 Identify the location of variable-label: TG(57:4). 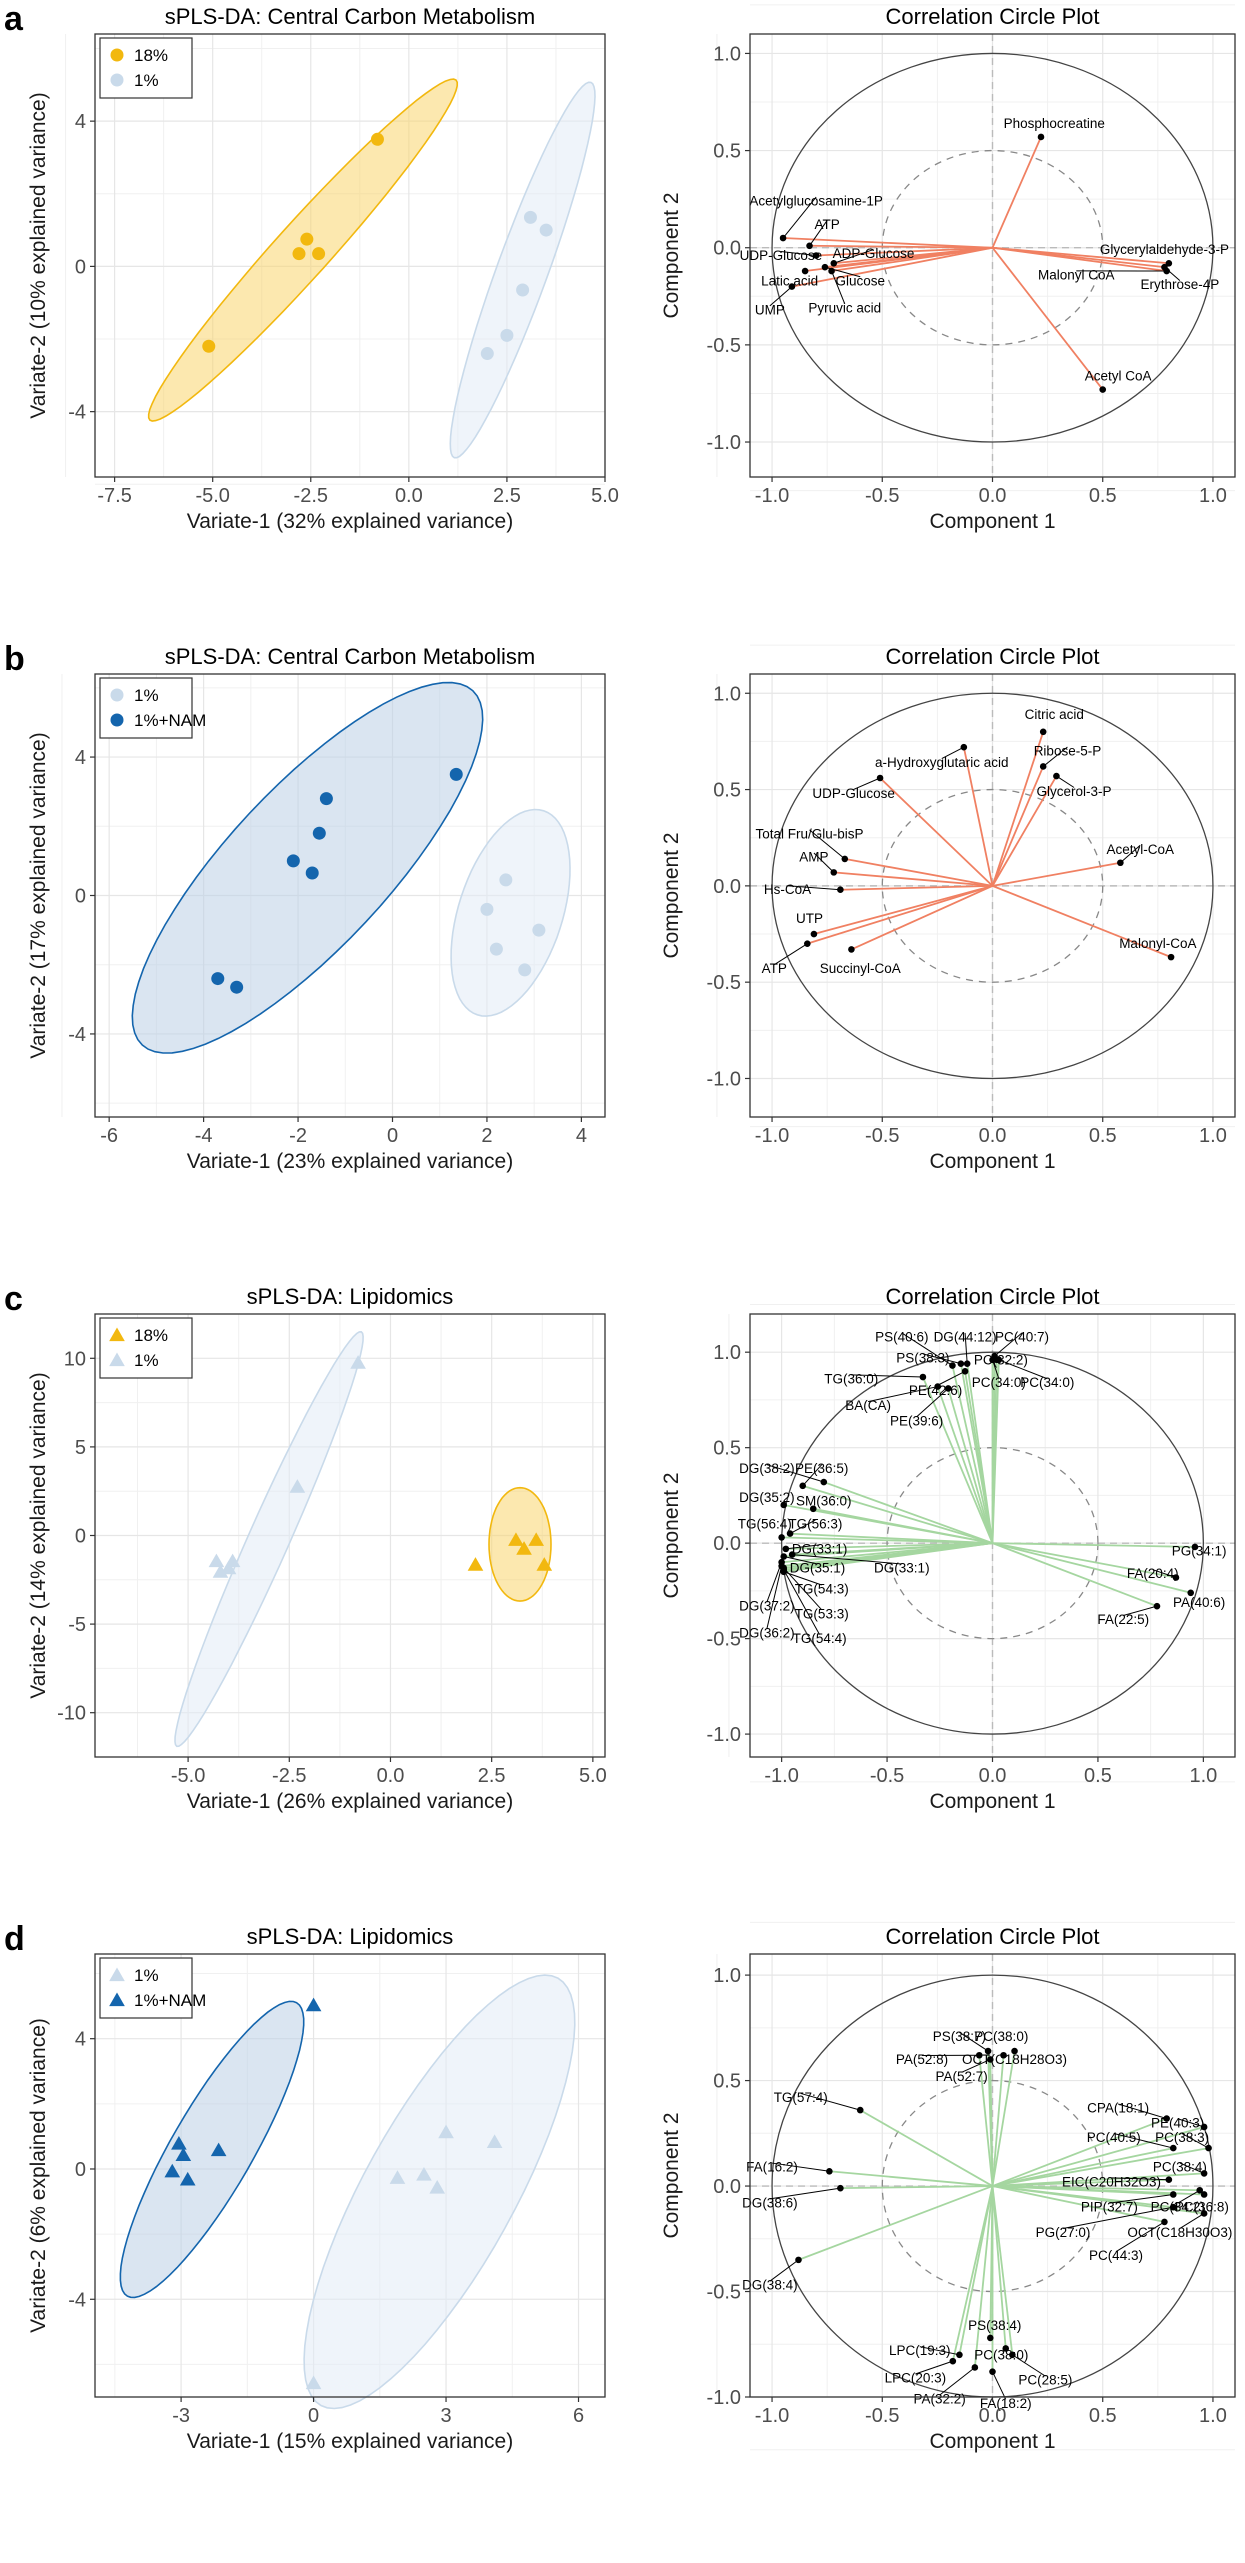
(801, 2097).